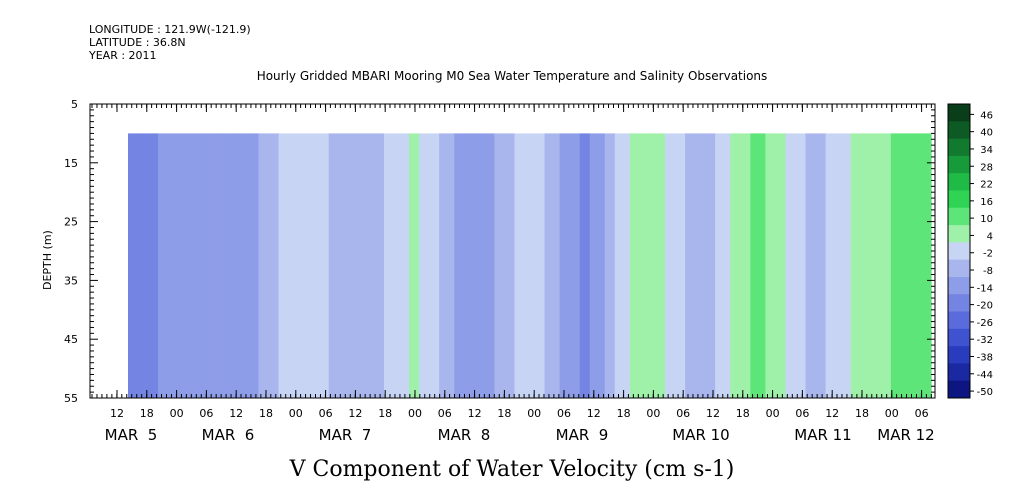 This screenshot has width=1009, height=504. I want to click on colorbar-label: 46, so click(986, 115).